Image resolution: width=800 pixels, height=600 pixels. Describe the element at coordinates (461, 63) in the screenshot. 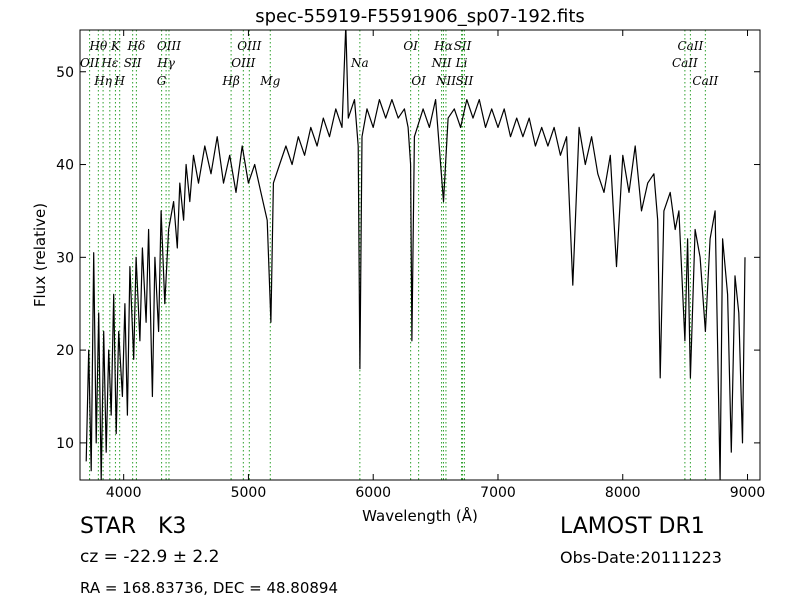

I see `line-marker-label-14: Li` at that location.